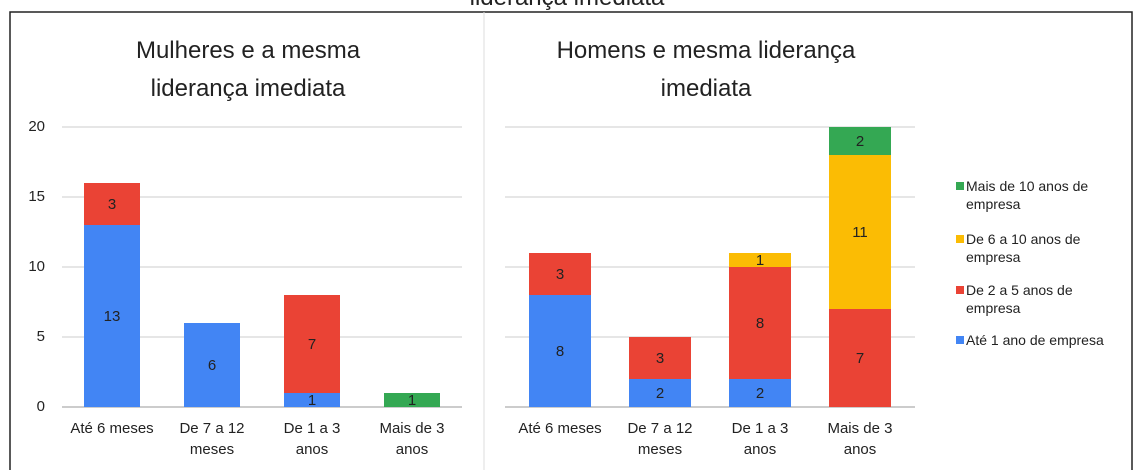 This screenshot has height=470, width=1134. I want to click on y-tick-label: 5, so click(41, 336).